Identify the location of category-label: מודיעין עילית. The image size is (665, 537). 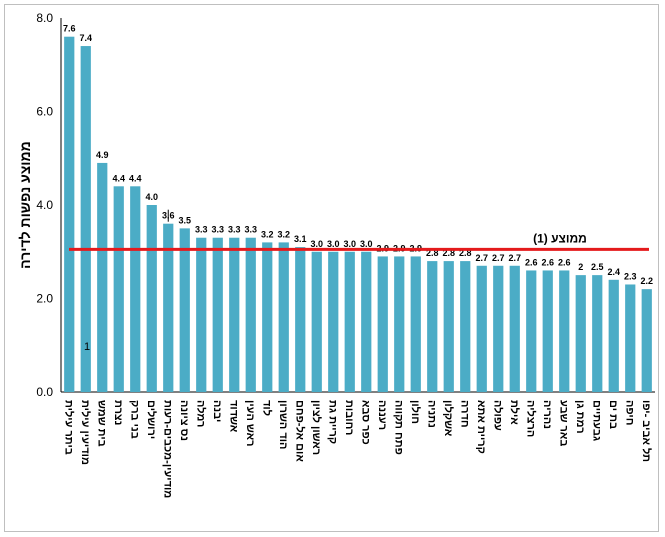
(85, 432).